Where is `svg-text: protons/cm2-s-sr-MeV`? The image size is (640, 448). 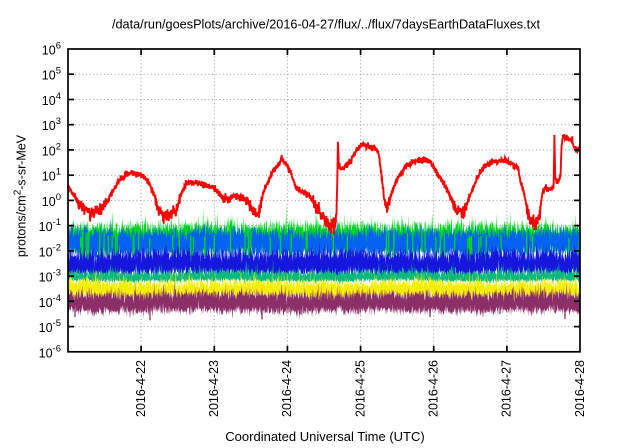
svg-text: protons/cm2-s-sr-MeV is located at coordinates (21, 195).